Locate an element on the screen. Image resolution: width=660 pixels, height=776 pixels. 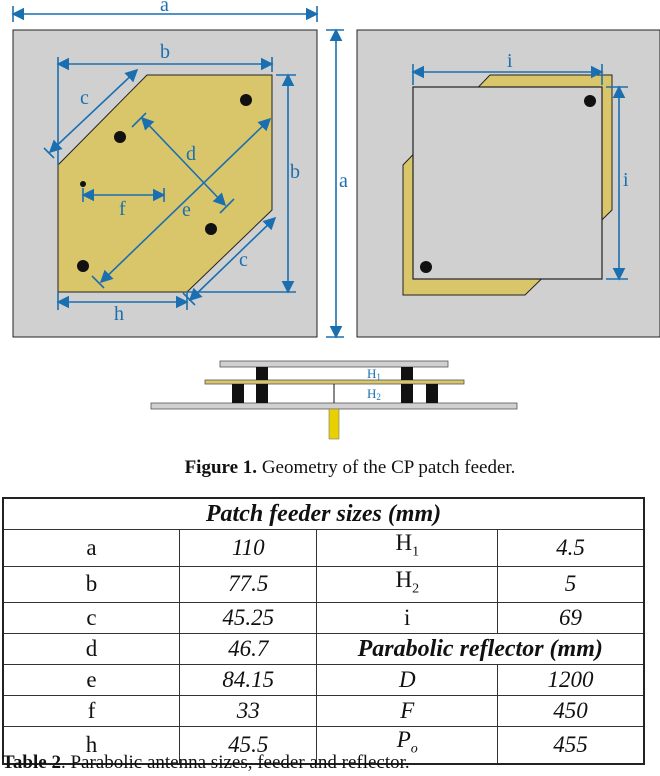
table-row: f 33 F 450 is located at coordinates (323, 711).